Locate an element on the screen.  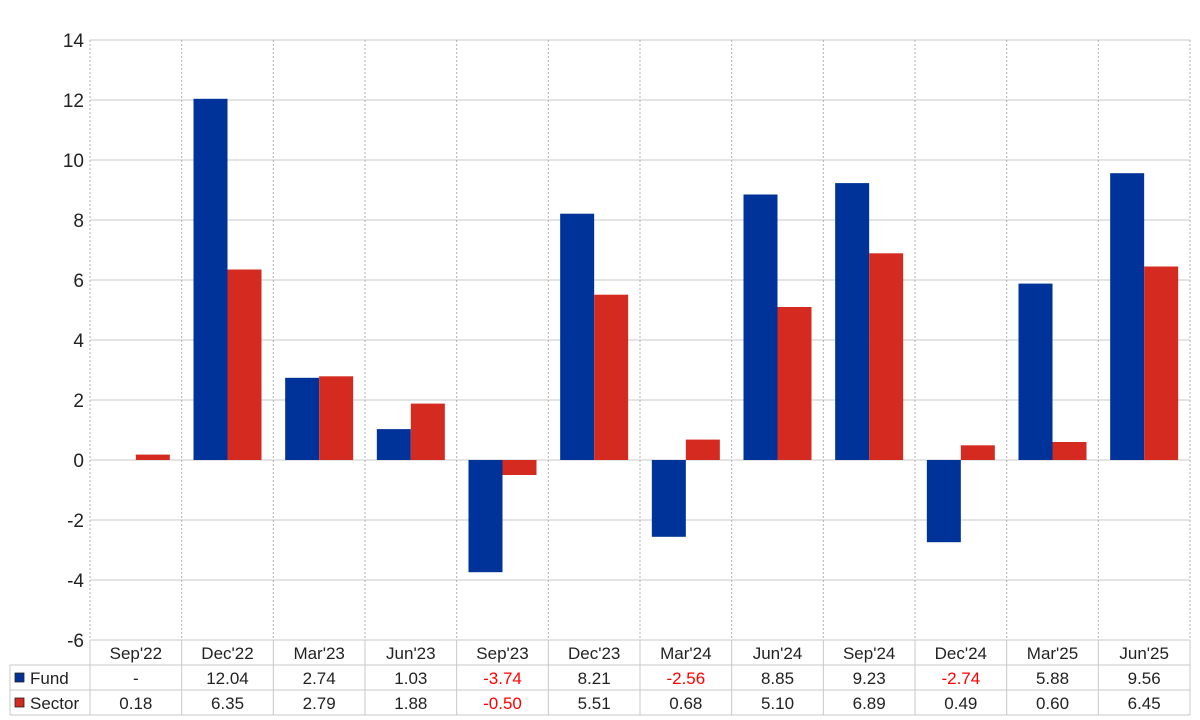
x-tick-label: Mar'24 is located at coordinates (685, 653).